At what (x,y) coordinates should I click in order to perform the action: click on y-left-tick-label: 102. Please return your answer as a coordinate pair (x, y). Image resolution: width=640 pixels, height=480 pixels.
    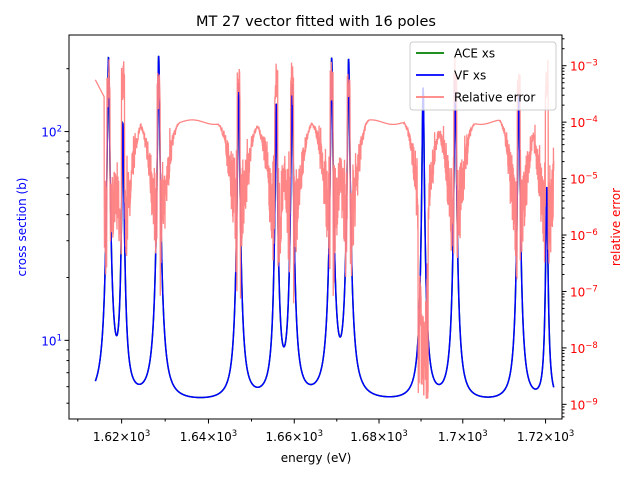
    Looking at the image, I should click on (51, 132).